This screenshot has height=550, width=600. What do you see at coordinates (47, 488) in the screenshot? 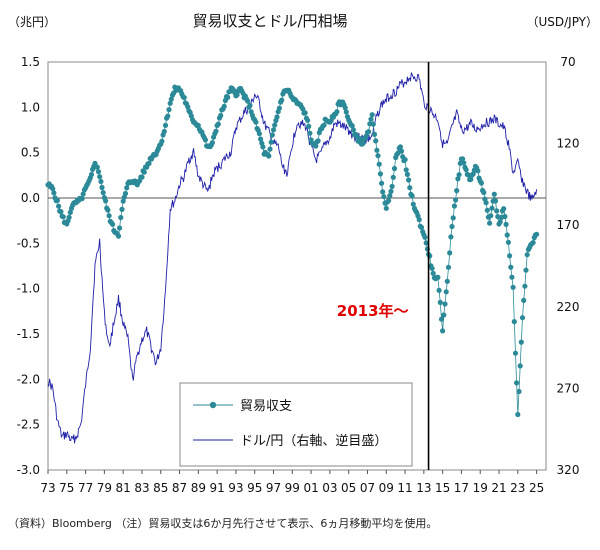
I see `x-tick-label: 73` at bounding box center [47, 488].